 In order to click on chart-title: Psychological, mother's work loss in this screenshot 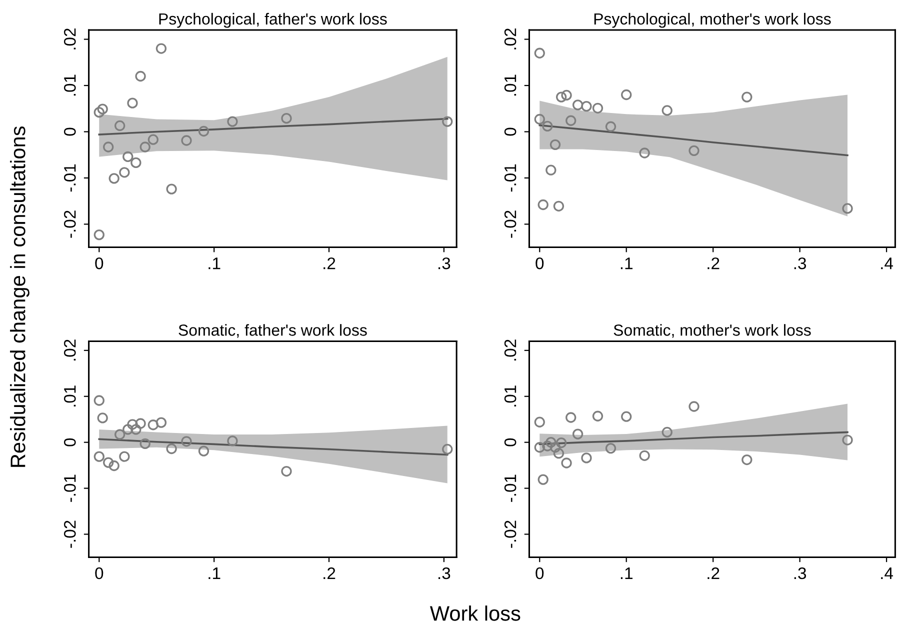, I will do `click(712, 20)`.